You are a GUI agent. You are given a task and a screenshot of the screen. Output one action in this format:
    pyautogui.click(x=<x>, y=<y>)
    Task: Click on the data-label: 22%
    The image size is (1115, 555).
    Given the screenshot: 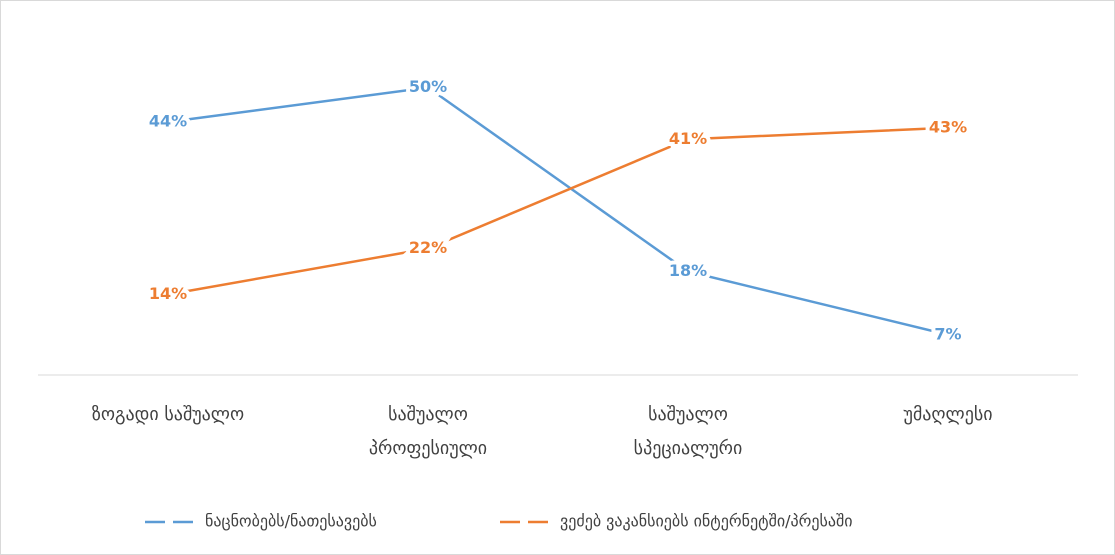 What is the action you would take?
    pyautogui.click(x=428, y=247)
    